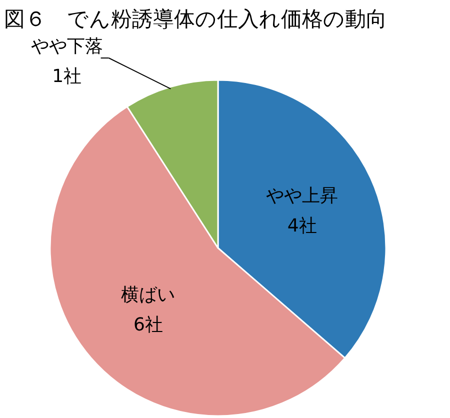 The image size is (450, 418). What do you see at coordinates (67, 76) in the screenshot?
I see `data-label: 1社` at bounding box center [67, 76].